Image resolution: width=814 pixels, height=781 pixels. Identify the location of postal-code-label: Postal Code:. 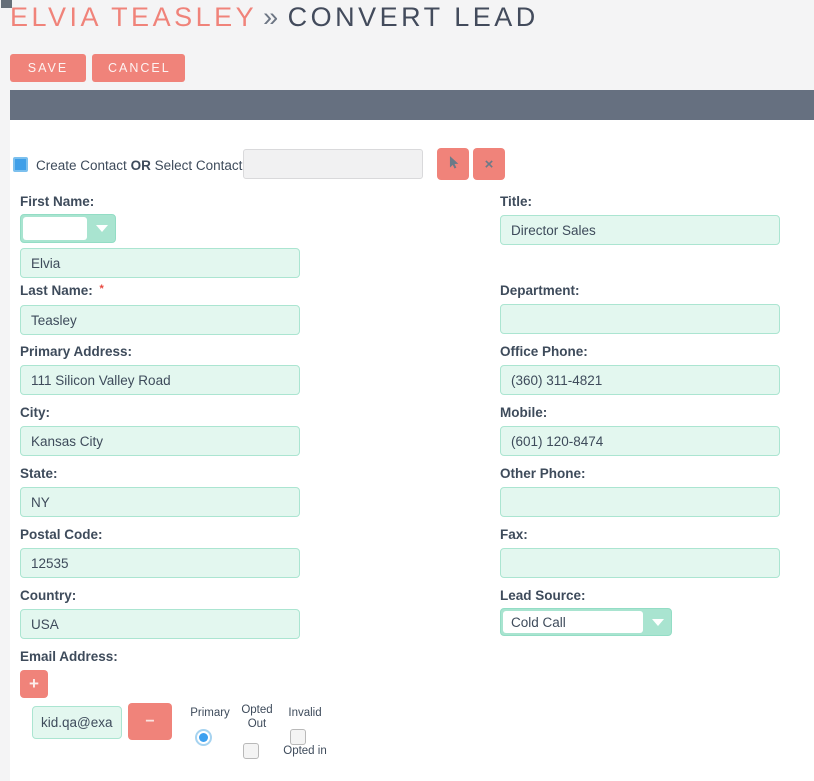
(61, 534).